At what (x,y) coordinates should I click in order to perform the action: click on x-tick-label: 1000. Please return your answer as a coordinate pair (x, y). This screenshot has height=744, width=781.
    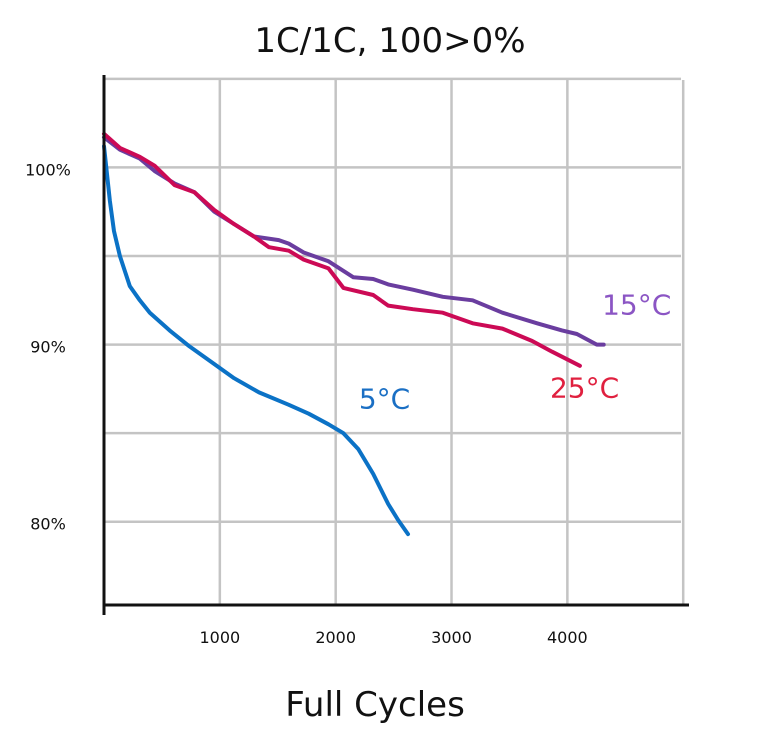
    Looking at the image, I should click on (219, 637).